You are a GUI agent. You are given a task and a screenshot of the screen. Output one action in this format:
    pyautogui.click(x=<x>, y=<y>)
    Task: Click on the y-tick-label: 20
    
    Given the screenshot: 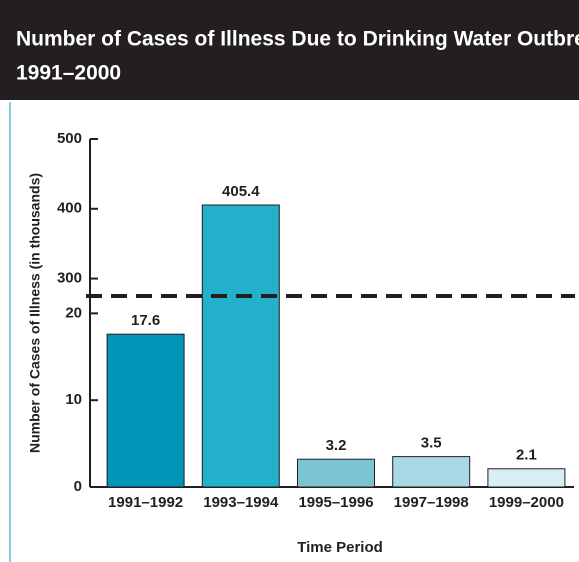 What is the action you would take?
    pyautogui.click(x=73, y=312)
    